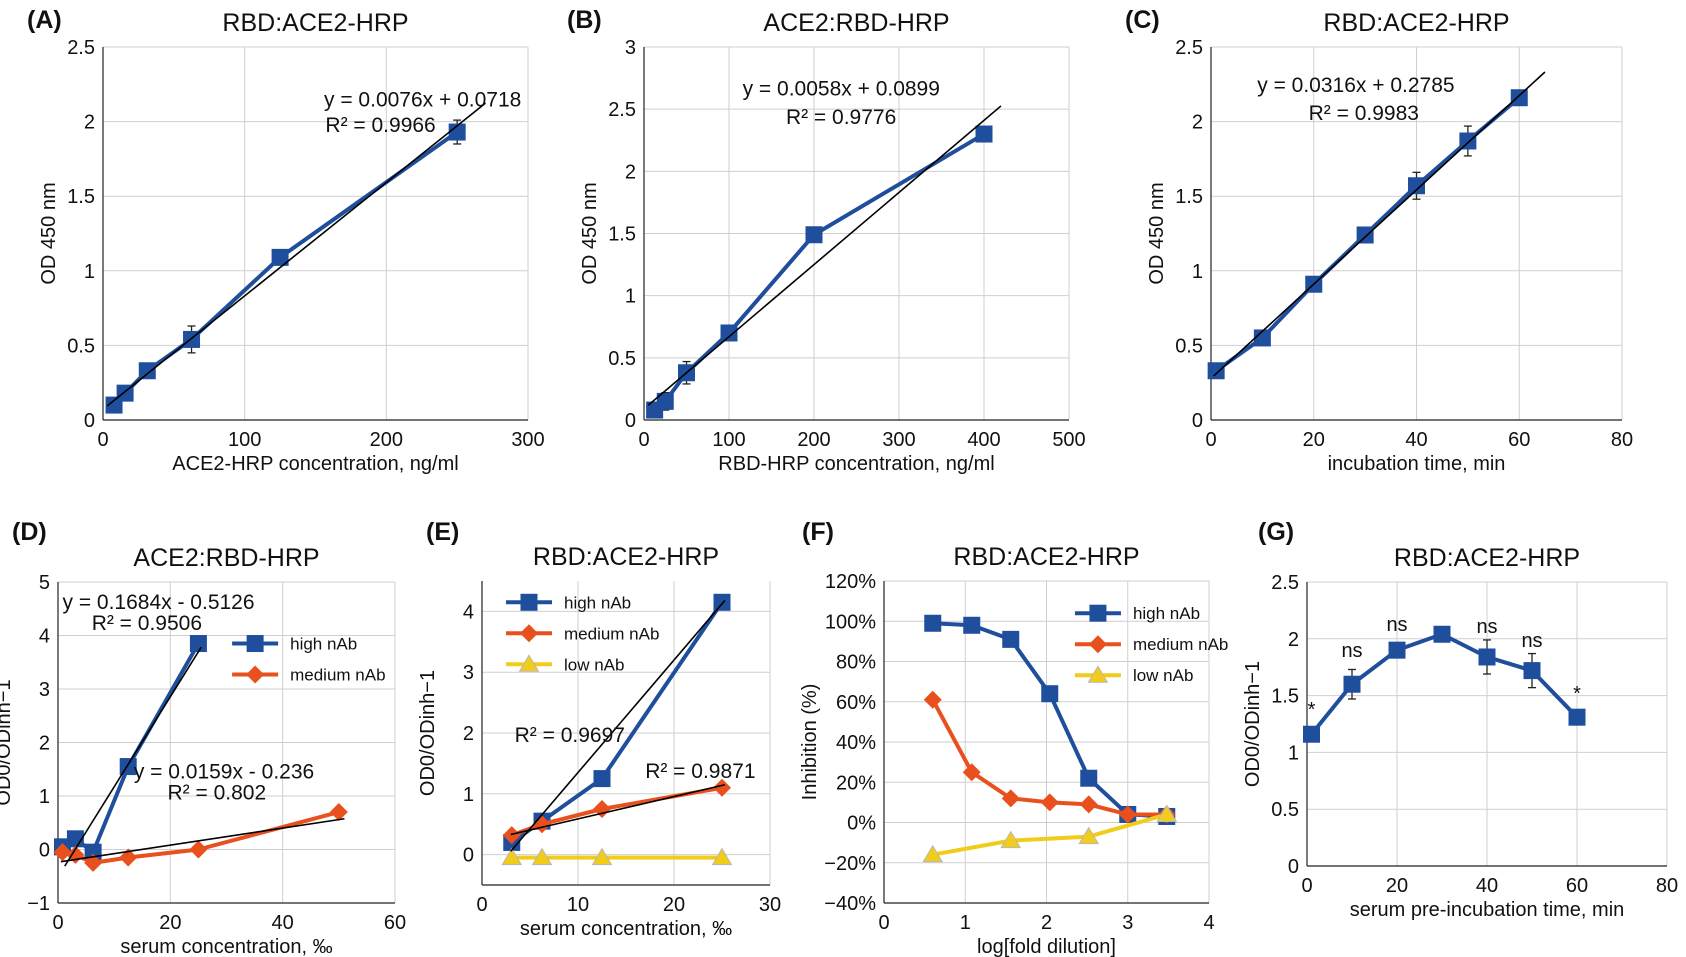 Image resolution: width=1686 pixels, height=957 pixels. I want to click on x-axis-label: RBD-HRP concentration, ng/ml, so click(856, 464).